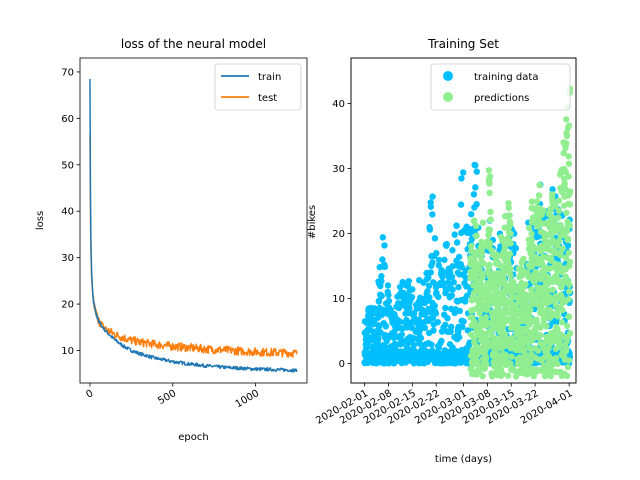 This screenshot has height=480, width=640. Describe the element at coordinates (167, 397) in the screenshot. I see `loss-x-tick-label: 500` at that location.